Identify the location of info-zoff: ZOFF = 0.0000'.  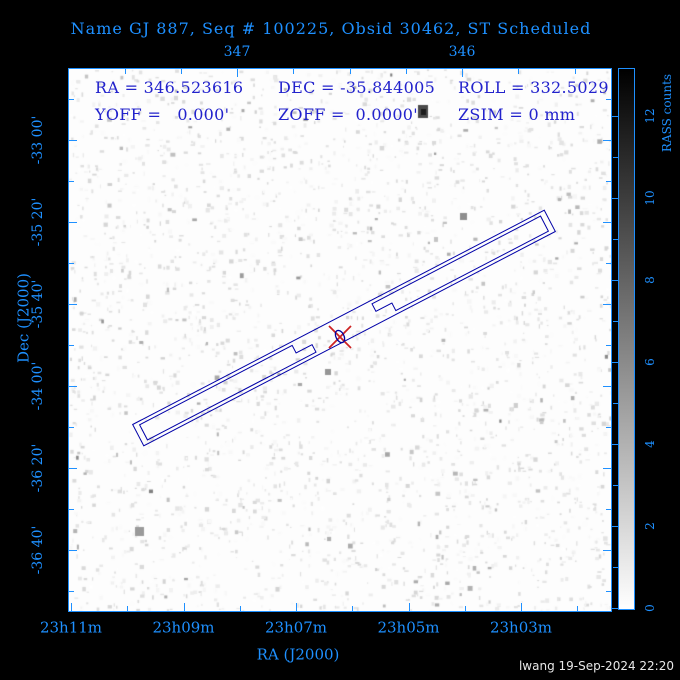
(348, 114).